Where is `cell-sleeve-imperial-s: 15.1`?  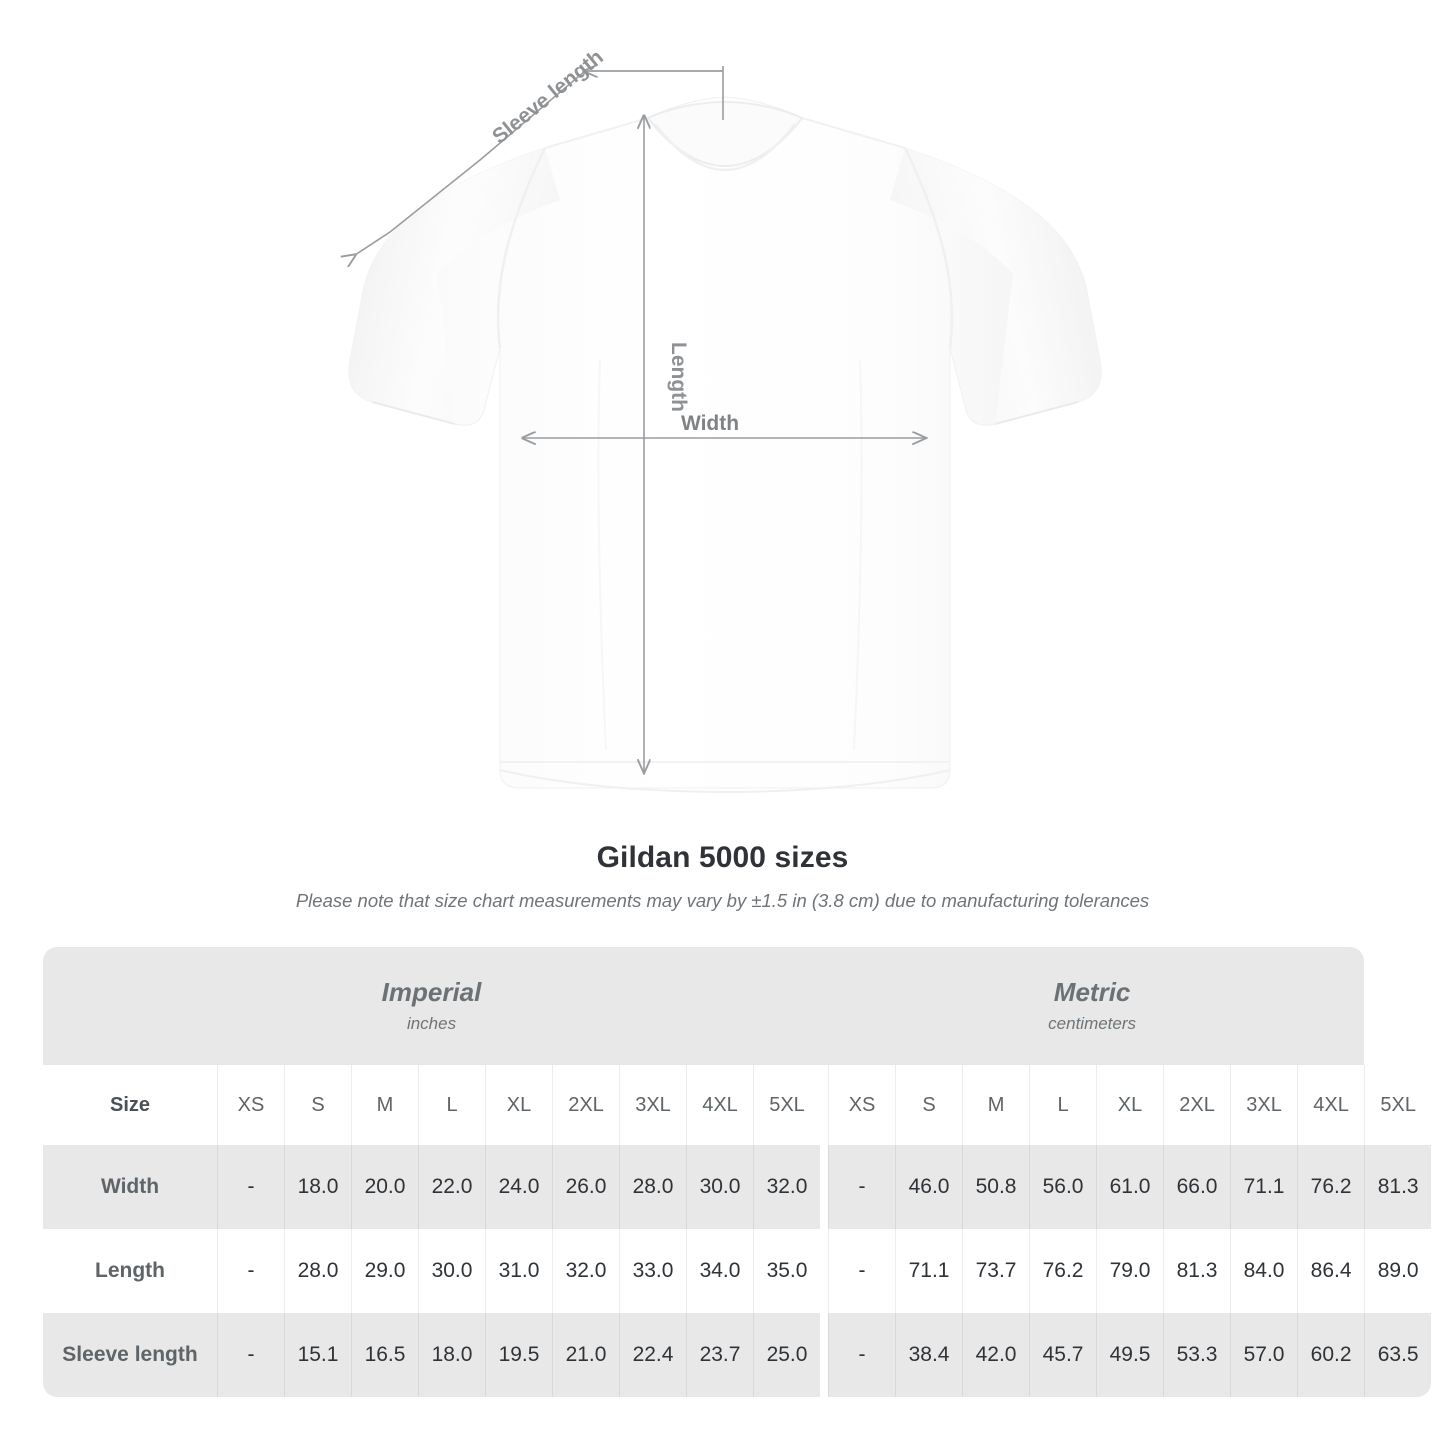
cell-sleeve-imperial-s: 15.1 is located at coordinates (317, 1355).